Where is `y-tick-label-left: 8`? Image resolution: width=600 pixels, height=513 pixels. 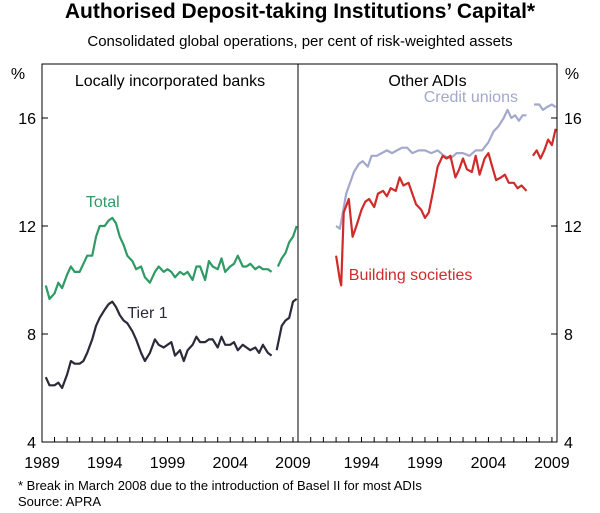 y-tick-label-left: 8 is located at coordinates (31, 335).